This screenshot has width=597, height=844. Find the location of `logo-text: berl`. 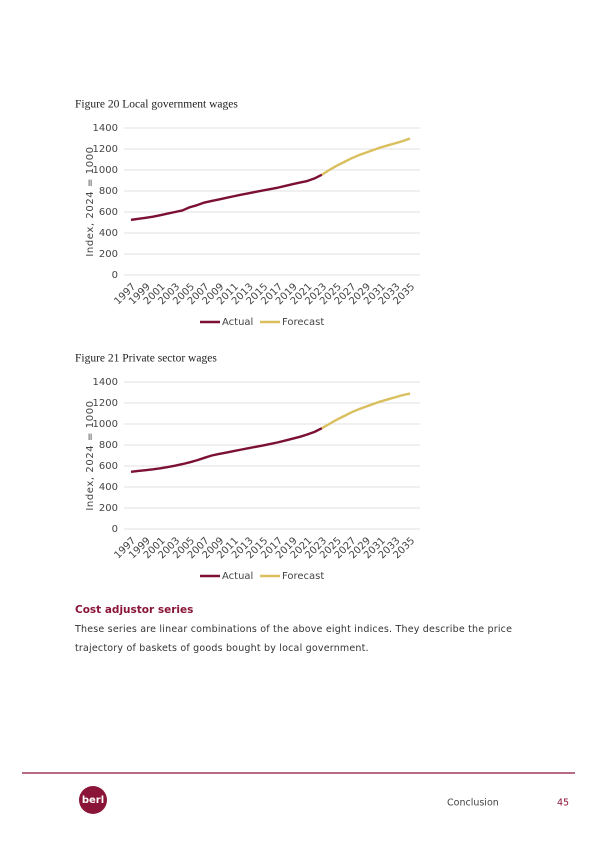

logo-text: berl is located at coordinates (93, 800).